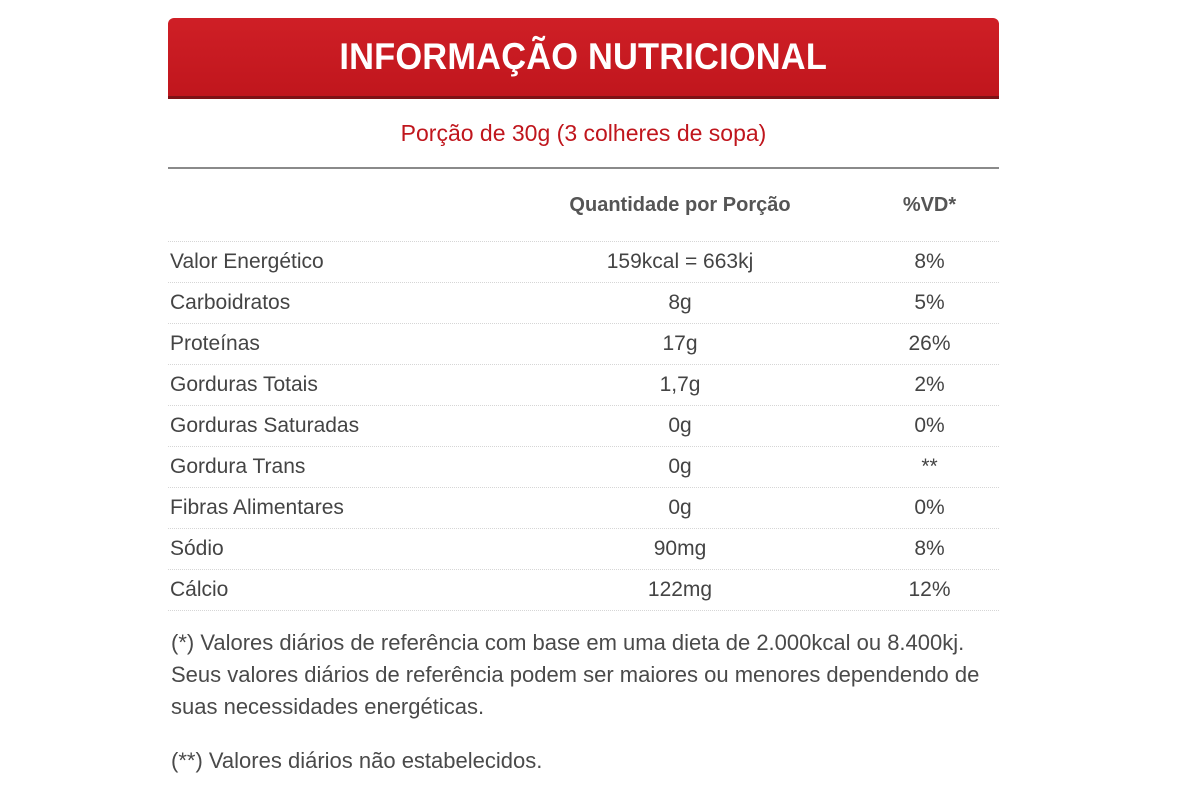 This screenshot has width=1200, height=800. What do you see at coordinates (680, 384) in the screenshot?
I see `nutrient-amount: 1,7g` at bounding box center [680, 384].